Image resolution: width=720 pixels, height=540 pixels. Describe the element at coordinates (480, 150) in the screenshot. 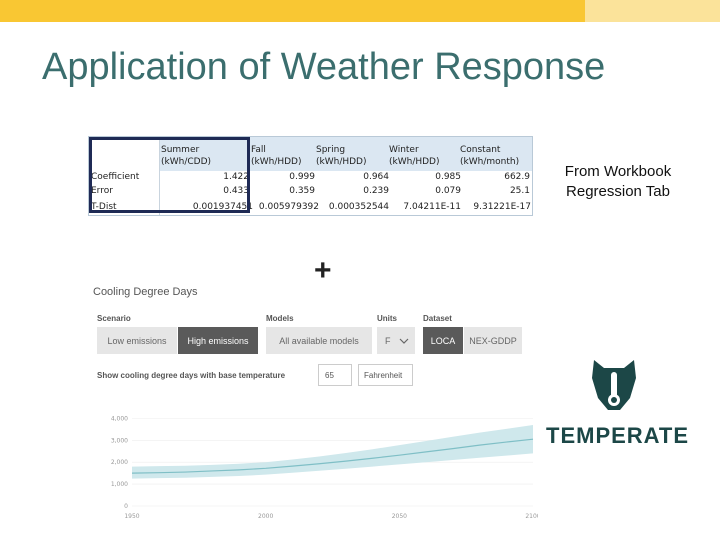

I see `header-constant: Constant` at that location.